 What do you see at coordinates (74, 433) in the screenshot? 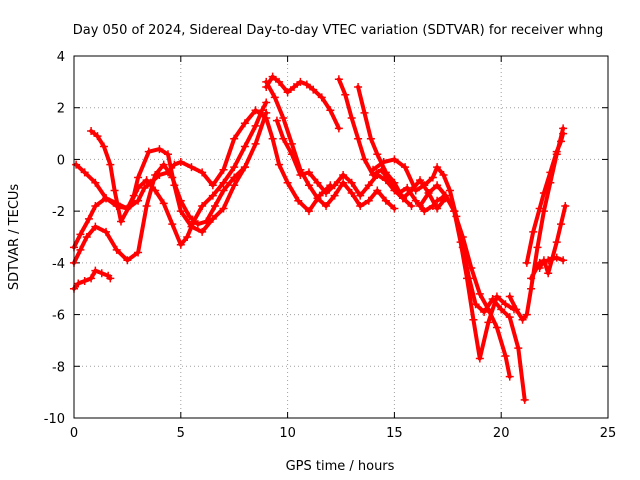
I see `x-tick-label: 0` at bounding box center [74, 433].